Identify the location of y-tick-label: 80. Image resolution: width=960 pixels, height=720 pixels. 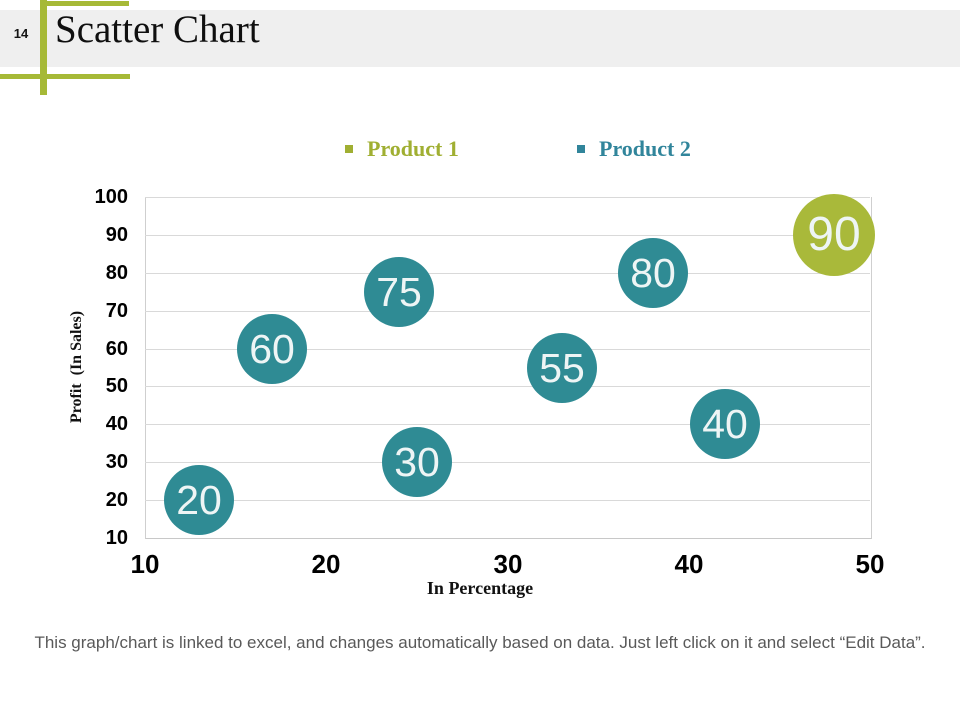
(116, 273).